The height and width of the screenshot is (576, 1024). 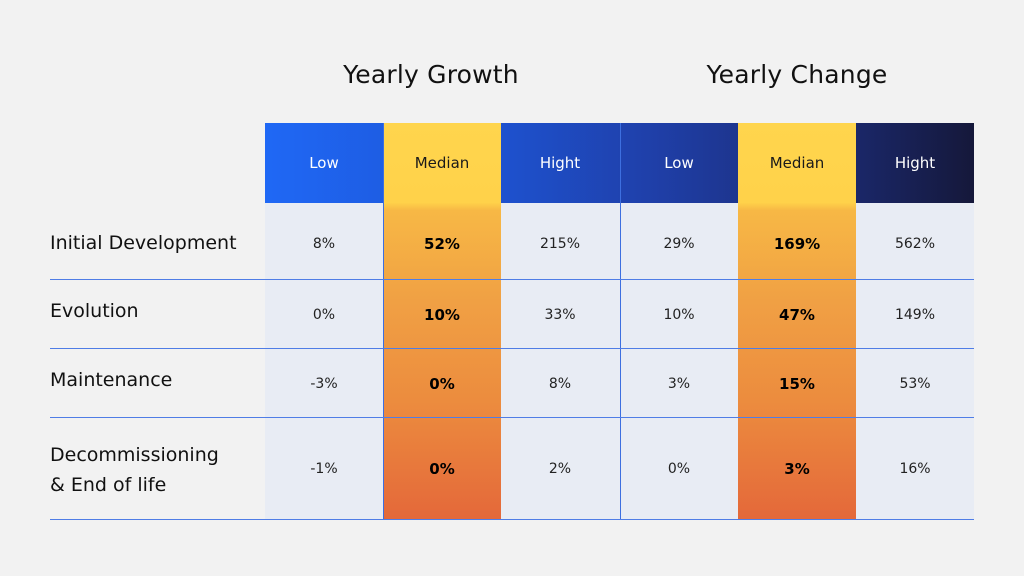 What do you see at coordinates (442, 163) in the screenshot?
I see `header-median-growth: Median` at bounding box center [442, 163].